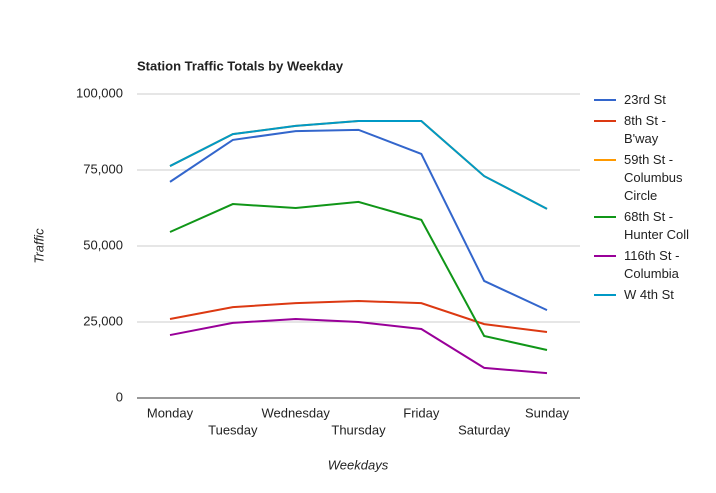 The width and height of the screenshot is (716, 493). What do you see at coordinates (103, 320) in the screenshot?
I see `y-tick-label: 25,000` at bounding box center [103, 320].